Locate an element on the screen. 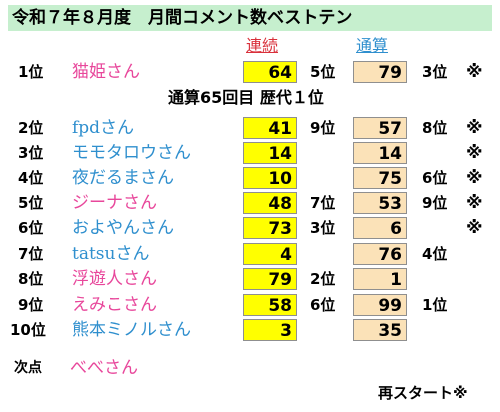  consecutive-count: 3 is located at coordinates (270, 330).